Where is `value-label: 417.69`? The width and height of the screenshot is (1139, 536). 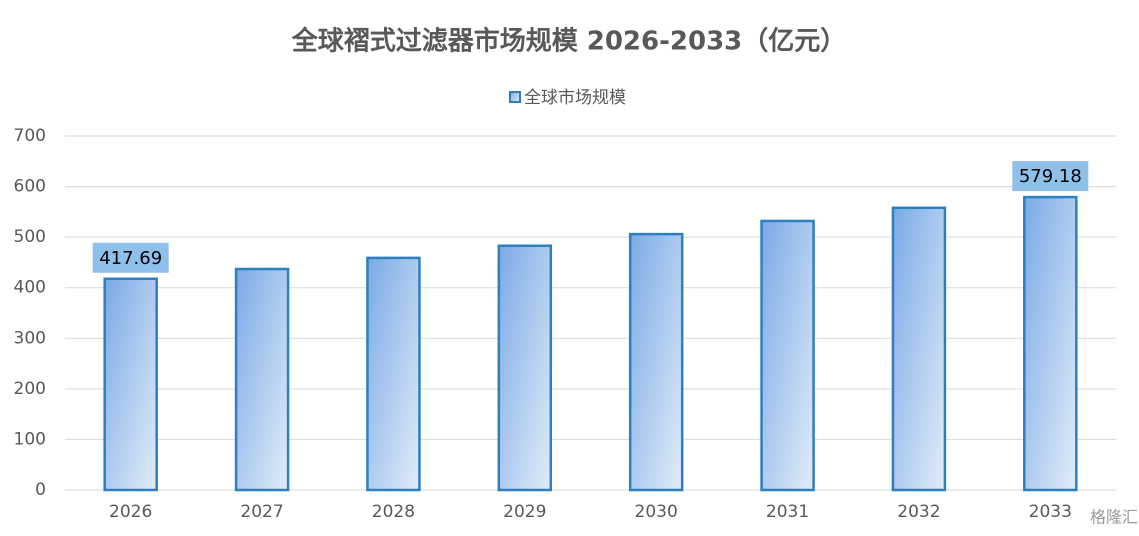
value-label: 417.69 is located at coordinates (130, 258).